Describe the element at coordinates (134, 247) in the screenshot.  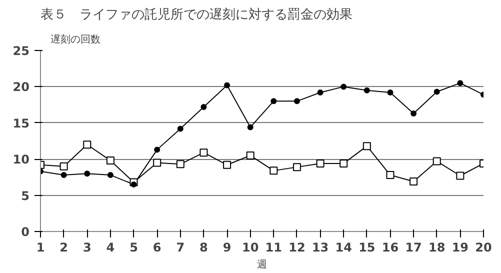
I see `x-tick-label: 5` at that location.